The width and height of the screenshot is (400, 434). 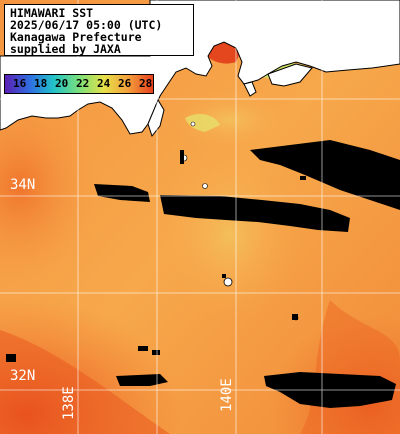 What do you see at coordinates (146, 83) in the screenshot?
I see `legend-label-28: 28` at bounding box center [146, 83].